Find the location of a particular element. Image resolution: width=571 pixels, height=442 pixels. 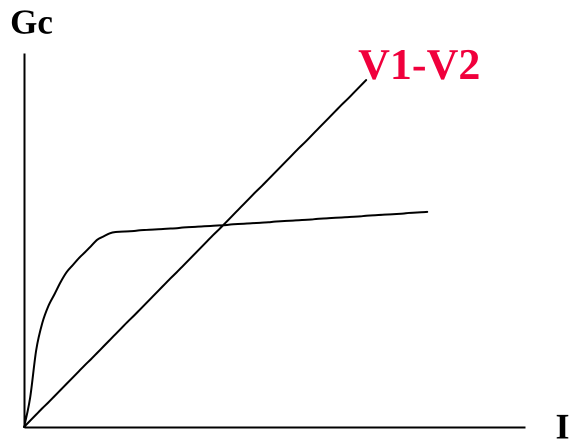

series-label: V1-V2 is located at coordinates (419, 65).